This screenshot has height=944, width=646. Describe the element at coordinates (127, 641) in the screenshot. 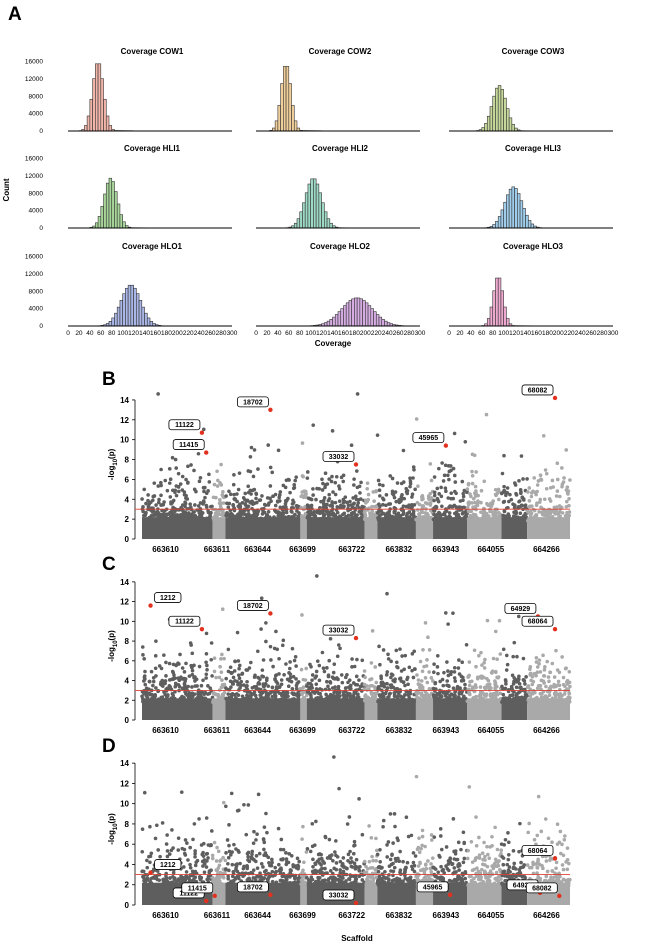

I see `manhattan-y-tick: 8` at that location.